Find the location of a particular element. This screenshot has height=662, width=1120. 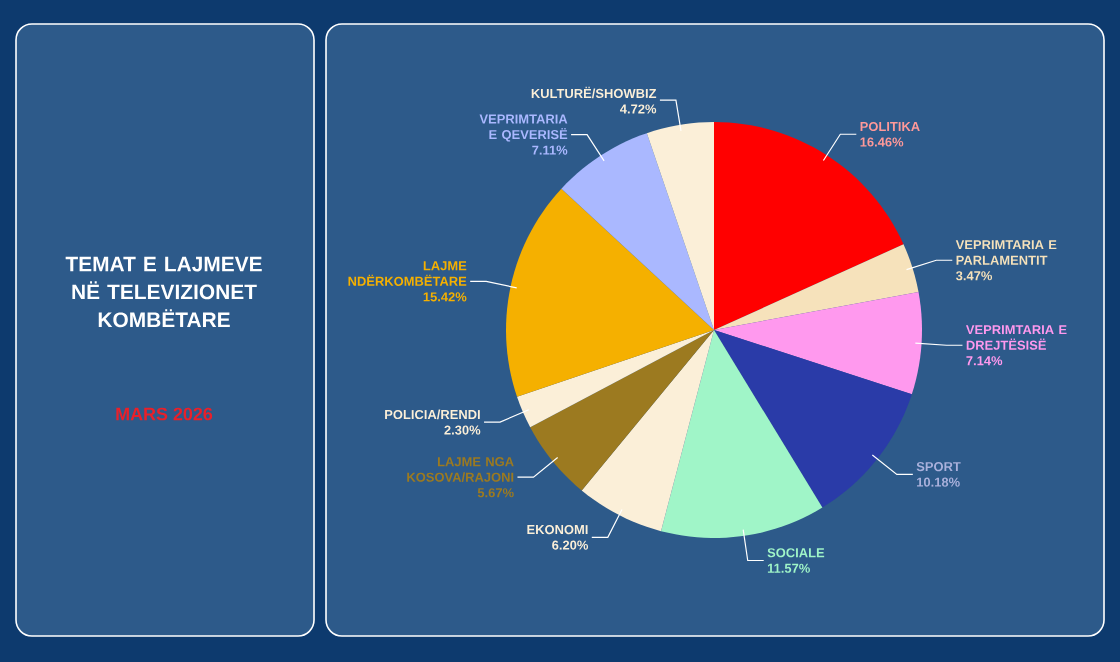

text: TEMAT E LAJMEVE NË TELEVIZIONET KOMBËTARE is located at coordinates (163, 292).